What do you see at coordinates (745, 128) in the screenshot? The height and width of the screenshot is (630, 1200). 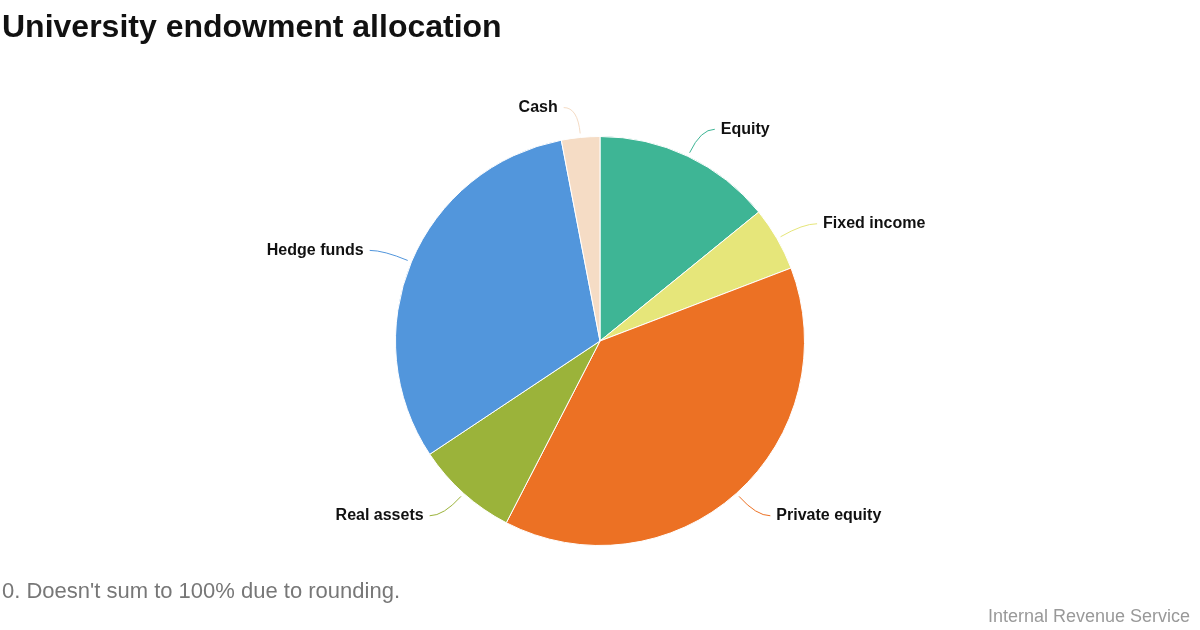 I see `slice-label: Equity` at bounding box center [745, 128].